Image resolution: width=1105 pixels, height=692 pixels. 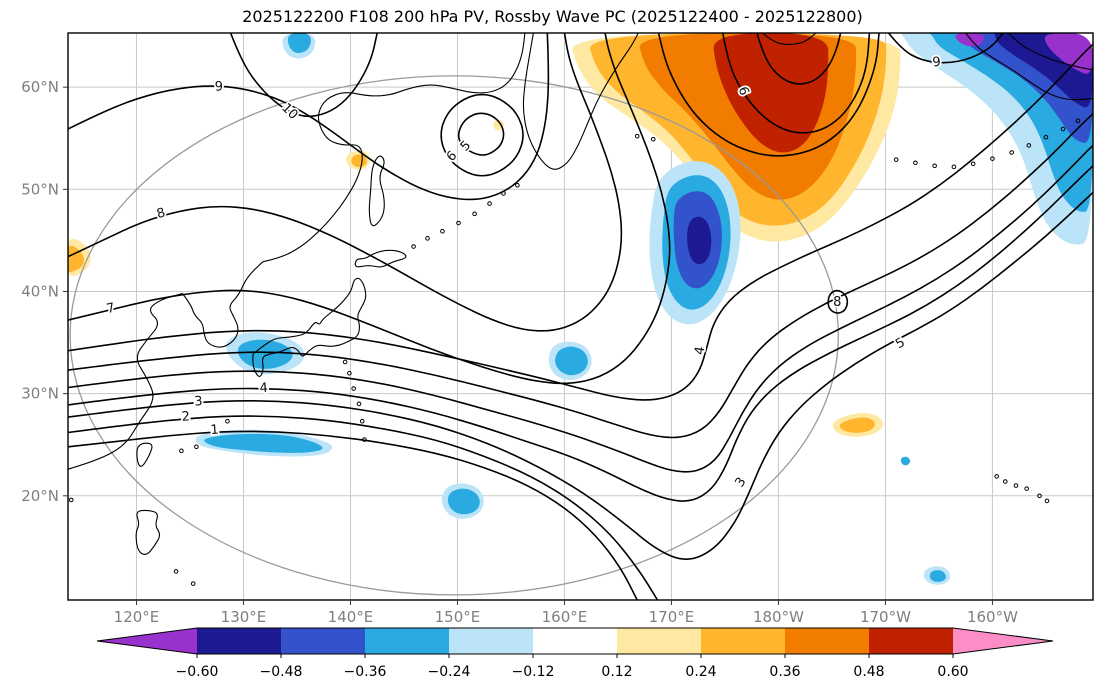 What do you see at coordinates (868, 672) in the screenshot?
I see `colorbar-tick-label: 0.48` at bounding box center [868, 672].